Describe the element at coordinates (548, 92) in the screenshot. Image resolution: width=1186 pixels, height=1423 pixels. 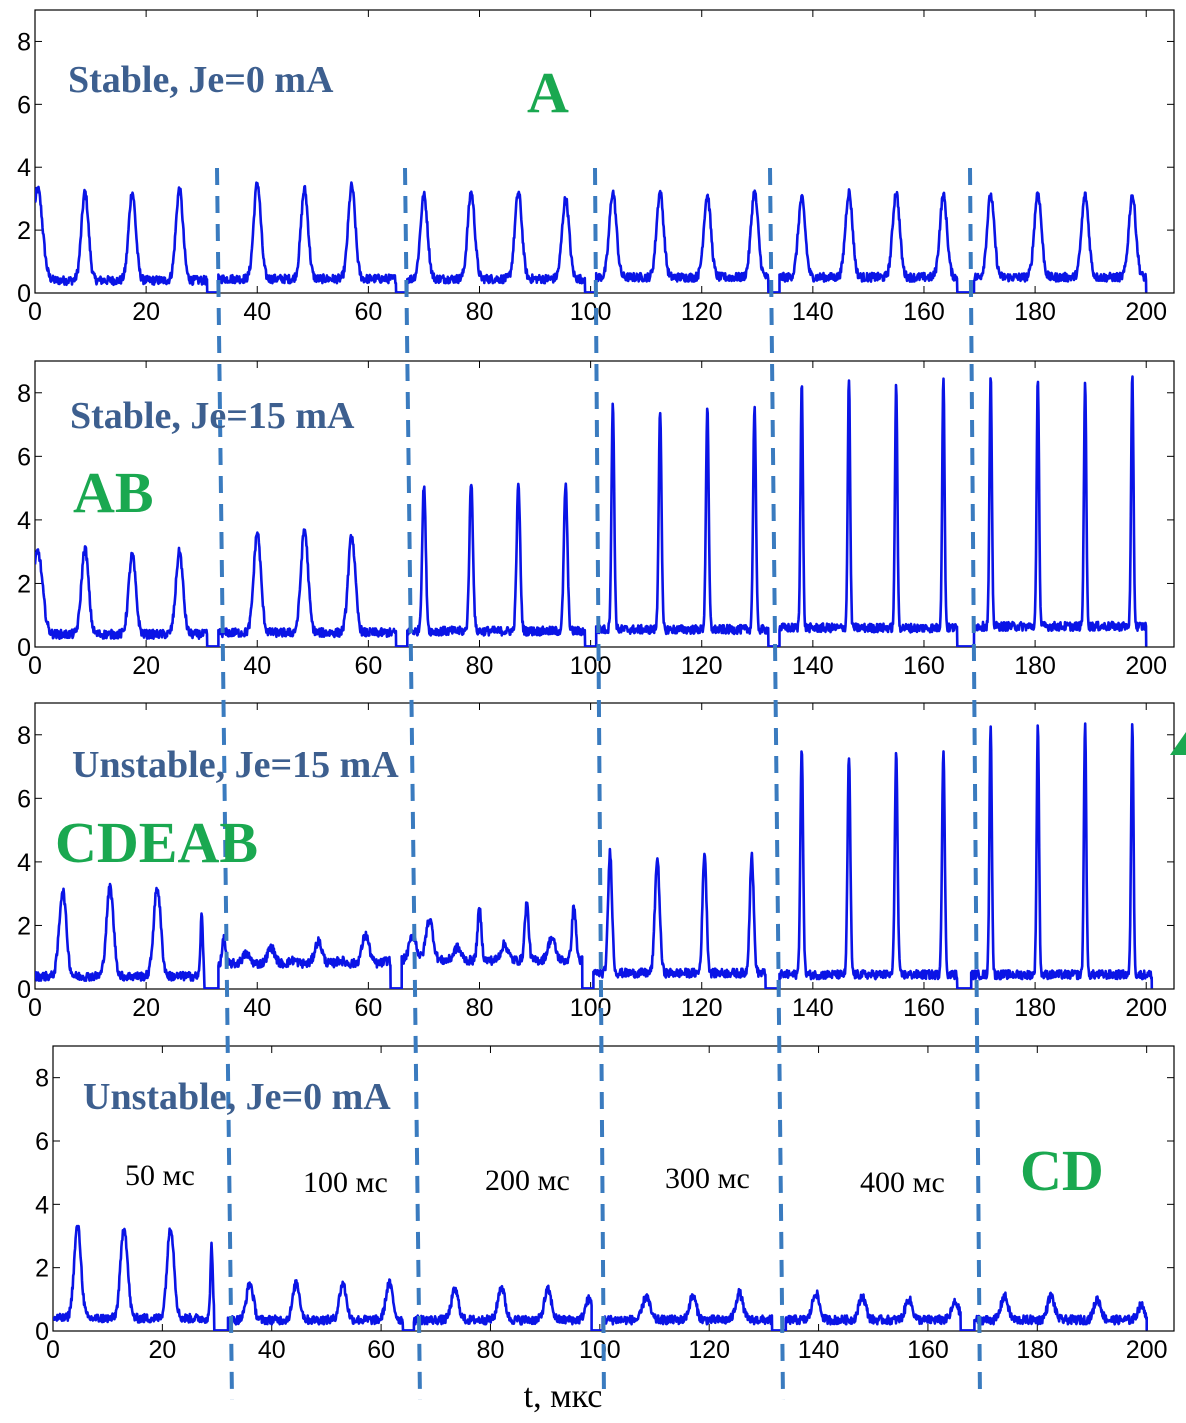
I see `panel-mark-label: A` at that location.